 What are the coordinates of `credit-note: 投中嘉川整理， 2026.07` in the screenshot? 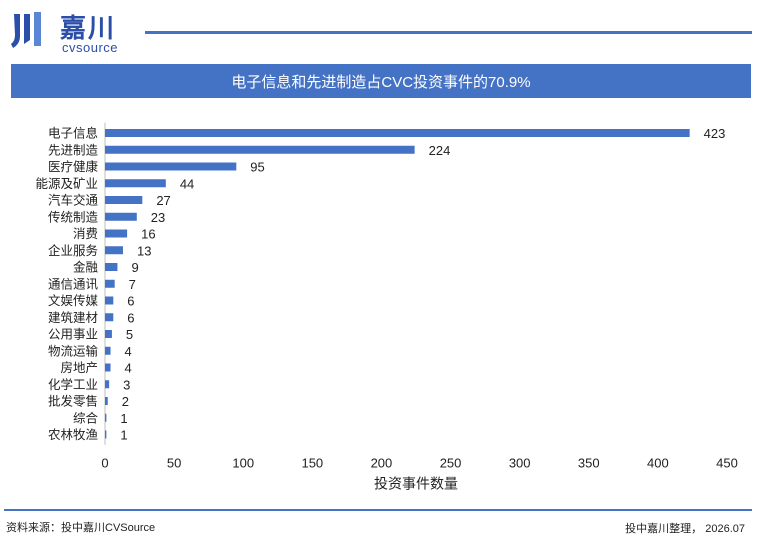 It's located at (685, 529).